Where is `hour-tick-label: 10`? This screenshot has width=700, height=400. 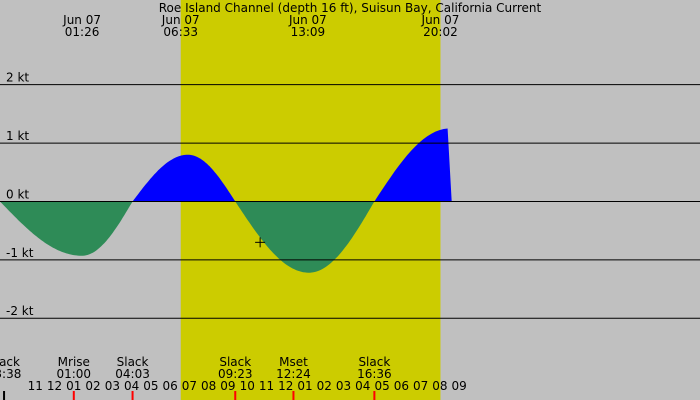
hour-tick-label: 10 is located at coordinates (247, 386).